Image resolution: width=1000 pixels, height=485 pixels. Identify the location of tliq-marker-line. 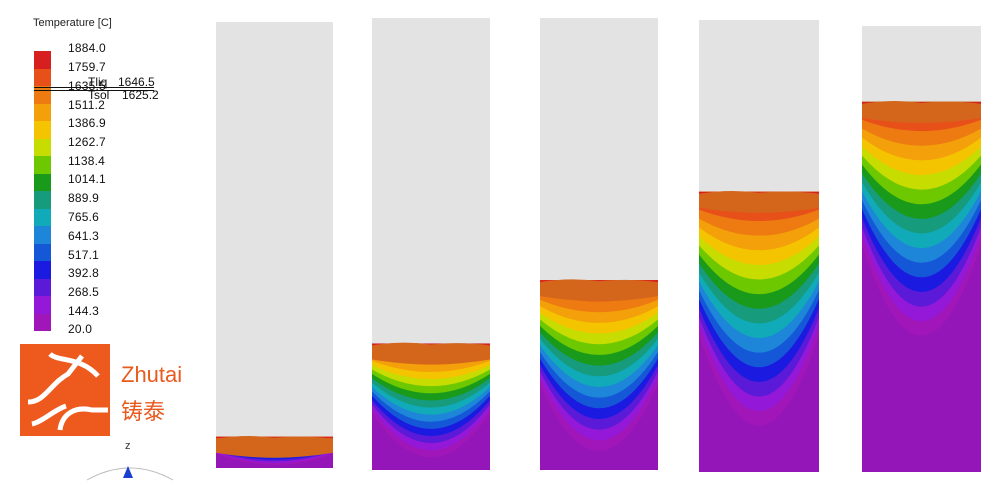
(94, 87).